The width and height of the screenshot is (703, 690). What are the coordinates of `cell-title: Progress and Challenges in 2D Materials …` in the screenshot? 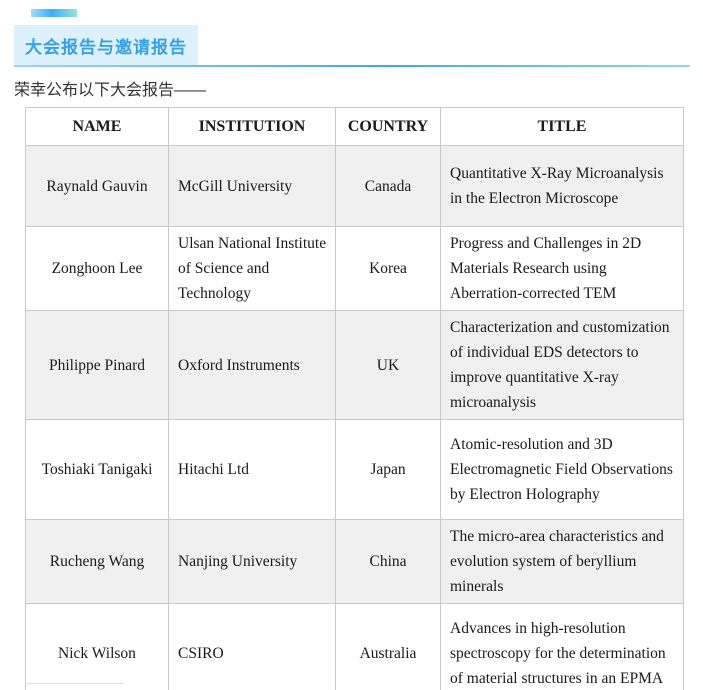 It's located at (562, 268).